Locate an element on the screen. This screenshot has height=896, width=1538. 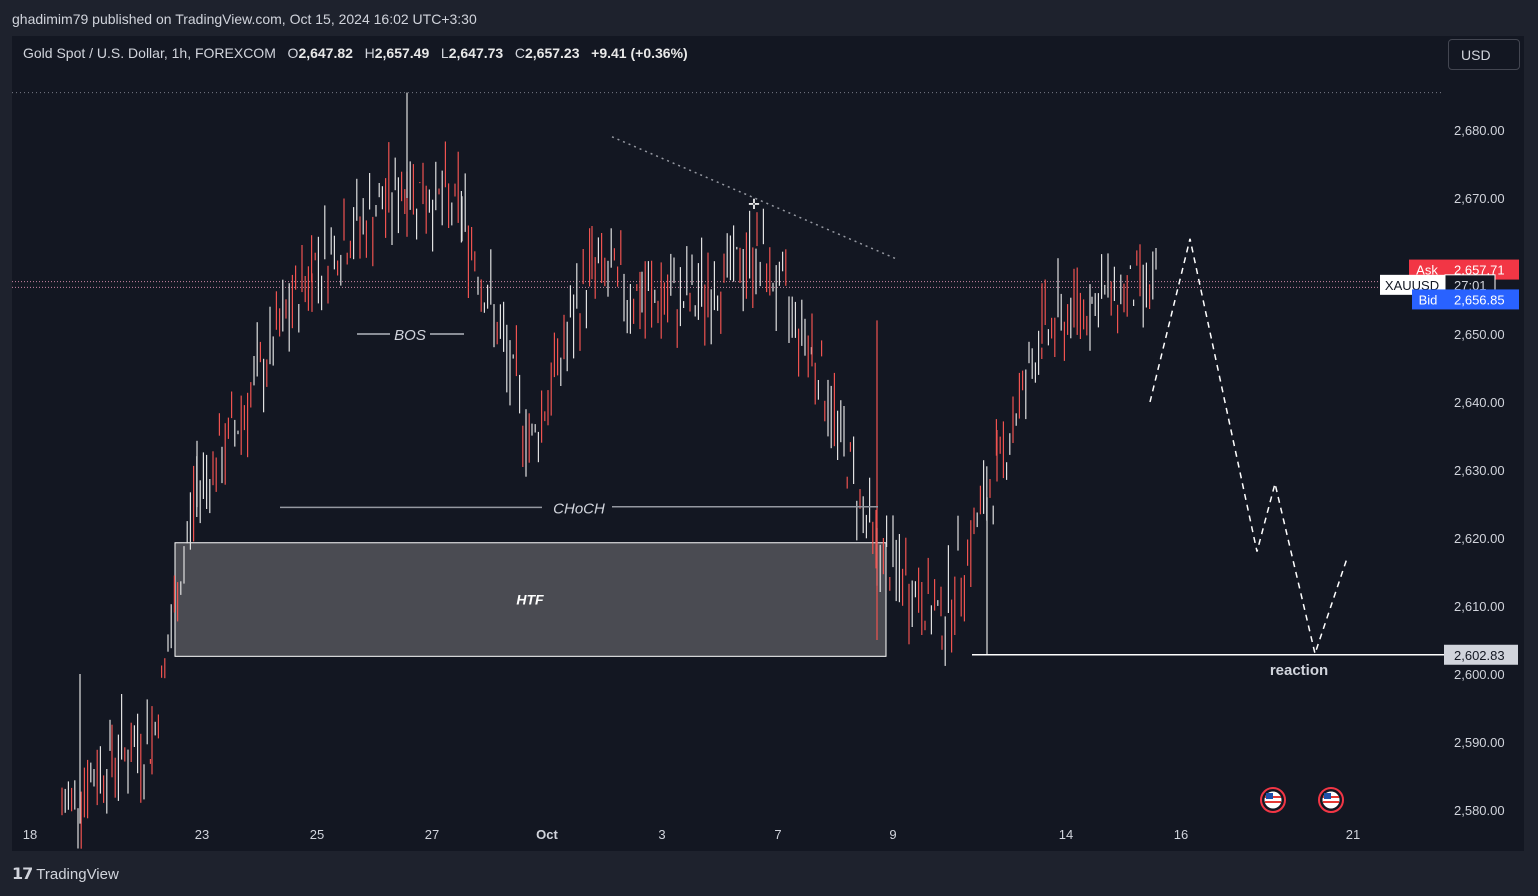
high-label: H is located at coordinates (369, 53).